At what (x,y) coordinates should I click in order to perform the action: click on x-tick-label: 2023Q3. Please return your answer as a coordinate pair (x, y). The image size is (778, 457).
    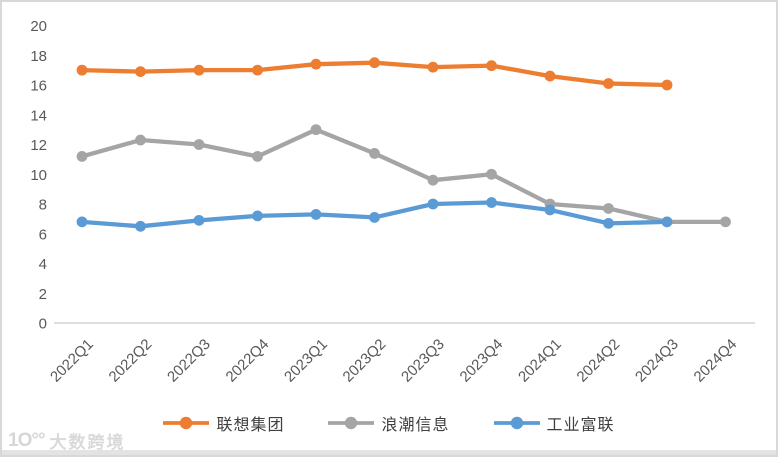
    Looking at the image, I should click on (423, 361).